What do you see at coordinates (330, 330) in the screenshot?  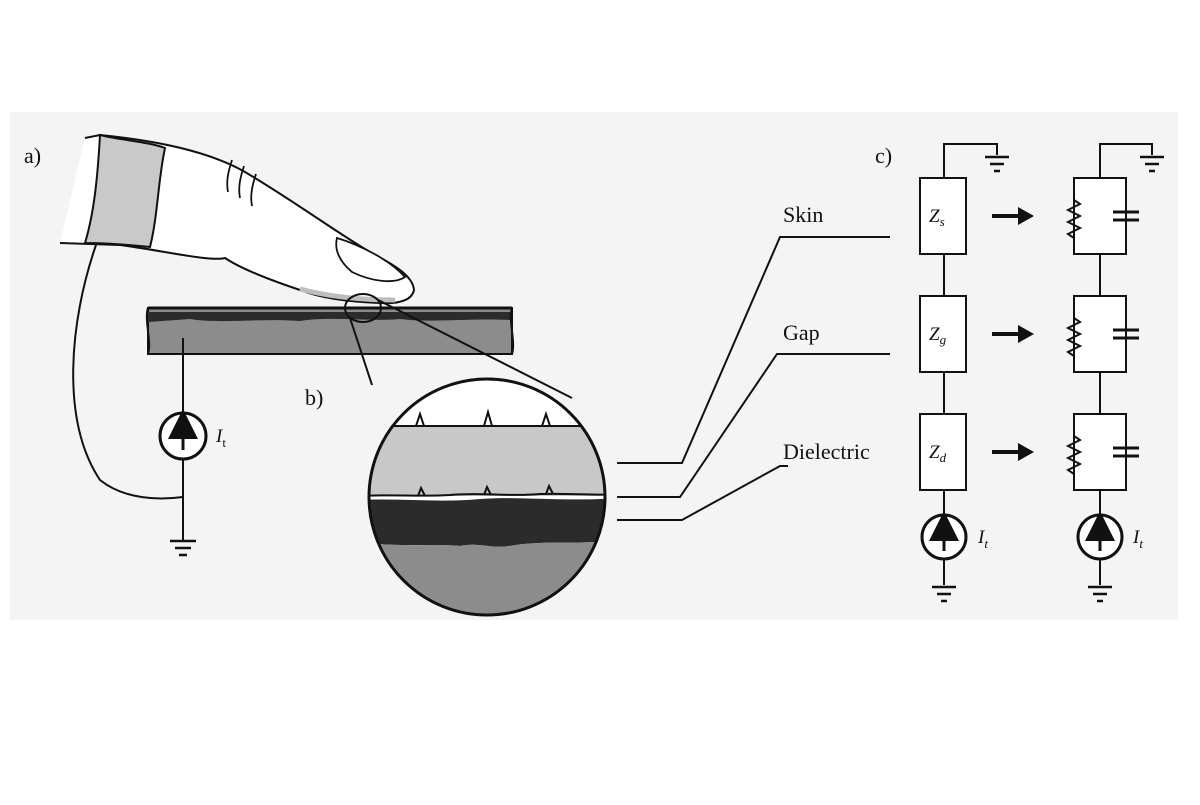 I see `touch-surface` at bounding box center [330, 330].